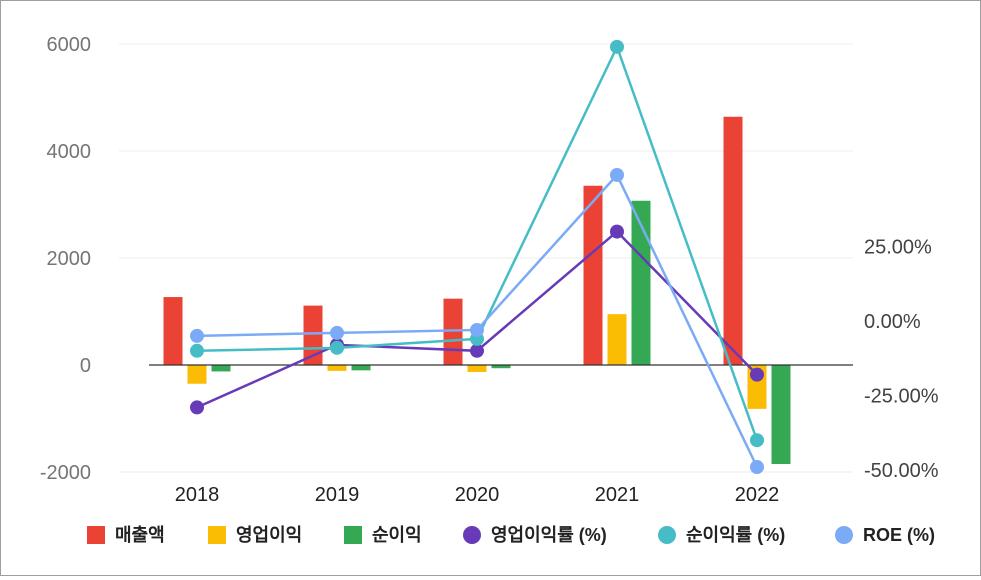 Image resolution: width=981 pixels, height=580 pixels. I want to click on left-tick-label: 0, so click(85, 366).